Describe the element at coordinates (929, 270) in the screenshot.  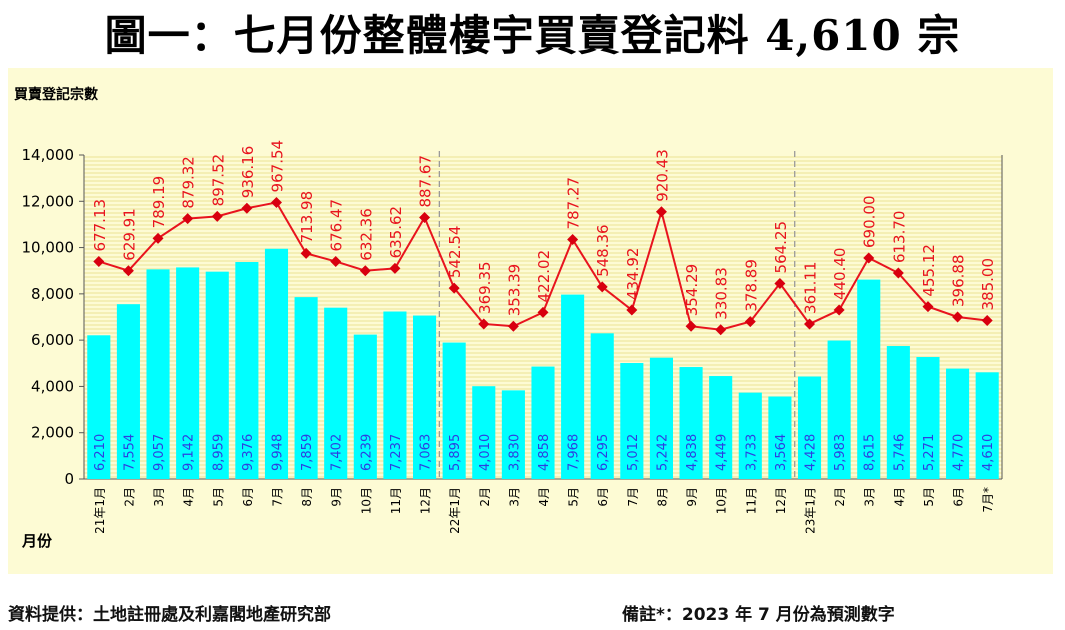
I see `line-value-label: 455.12` at that location.